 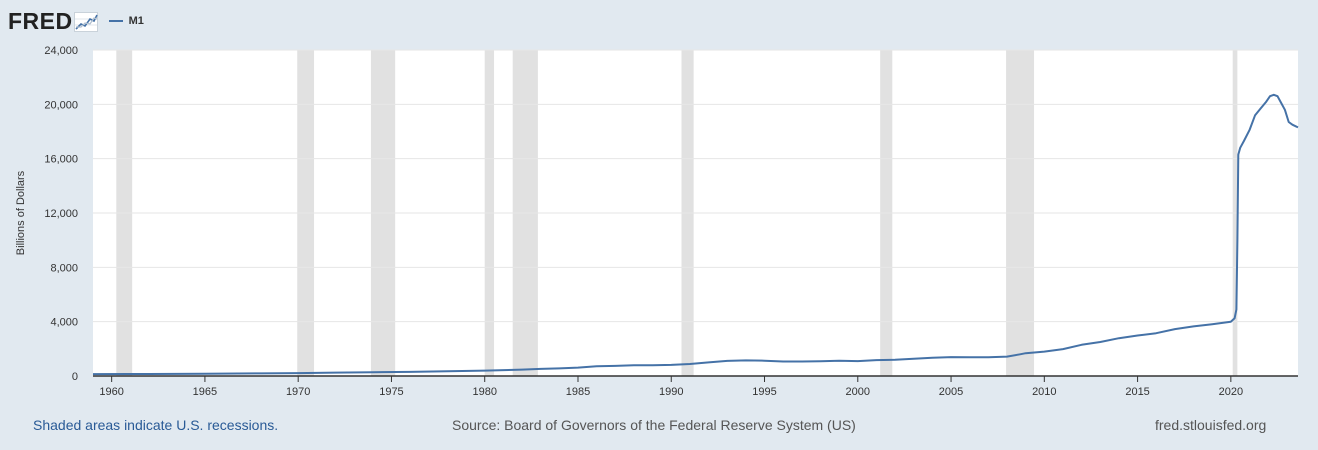 I want to click on x-tick-label: 1985, so click(x=578, y=392).